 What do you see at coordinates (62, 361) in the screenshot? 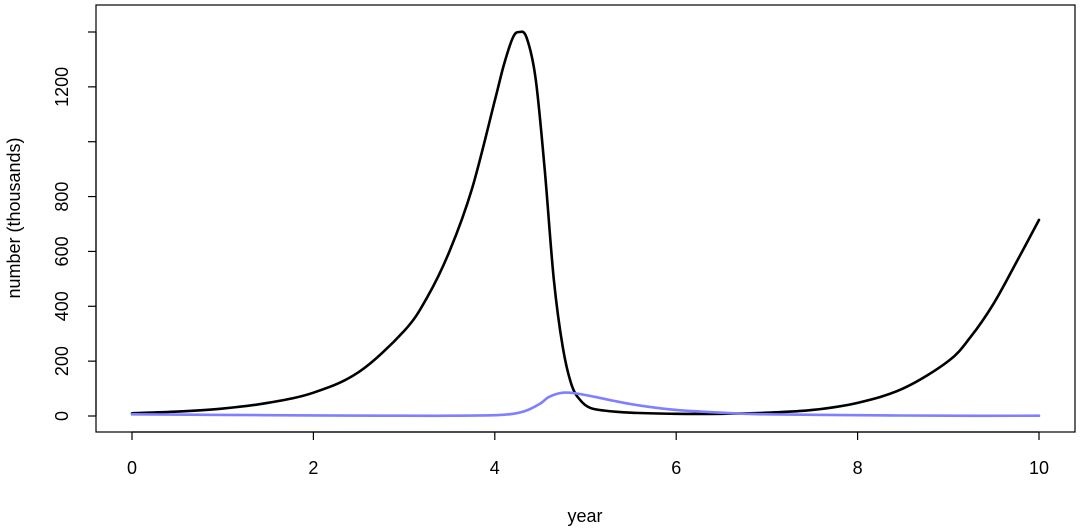
I see `y-tick-label: 200` at bounding box center [62, 361].